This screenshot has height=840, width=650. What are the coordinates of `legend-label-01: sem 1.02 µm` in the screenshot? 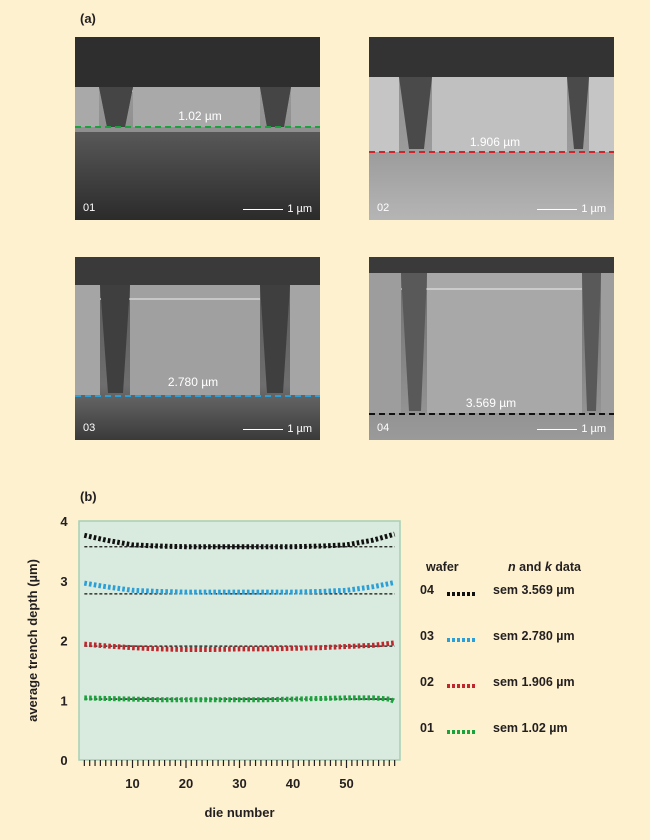 It's located at (530, 728).